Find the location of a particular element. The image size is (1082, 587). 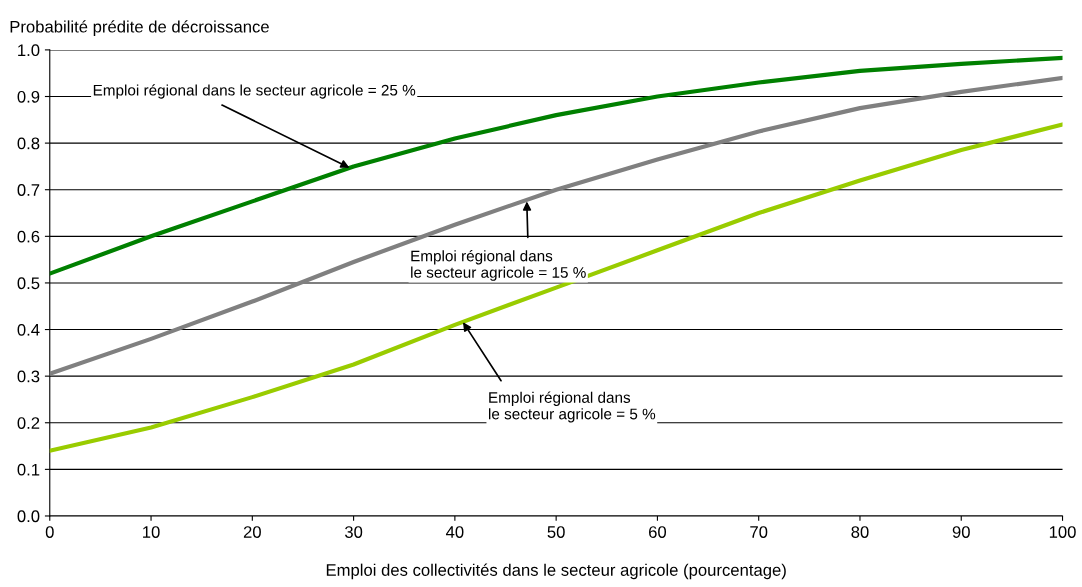

y-tick-label: 0.1 is located at coordinates (28, 469).